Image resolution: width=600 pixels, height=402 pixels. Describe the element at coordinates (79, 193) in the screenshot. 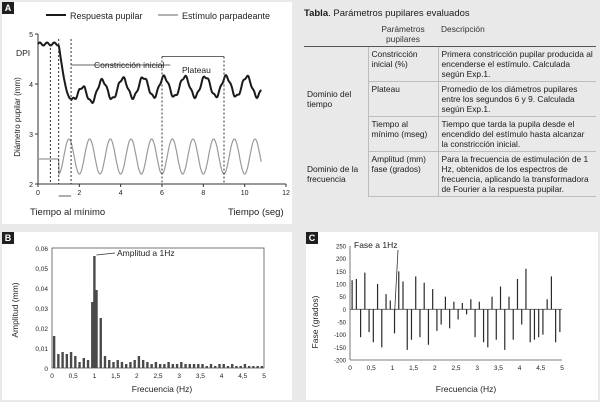

I see `x-tick-label-a: 2` at that location.